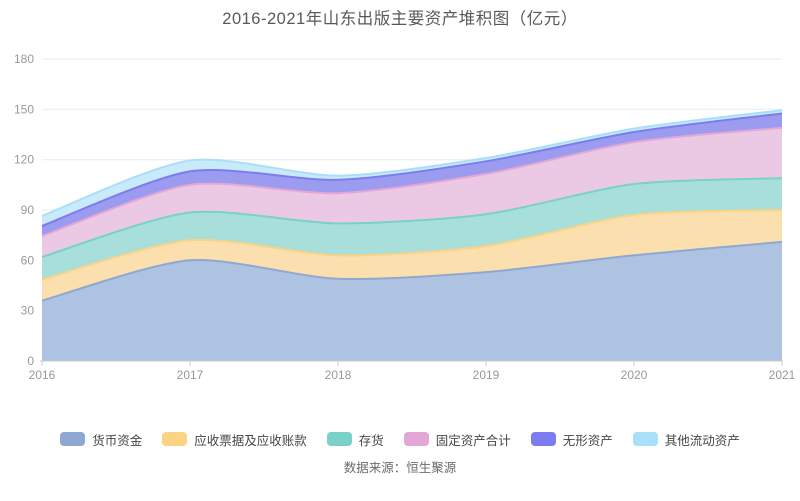  I want to click on legend-label: 存货, so click(371, 440).